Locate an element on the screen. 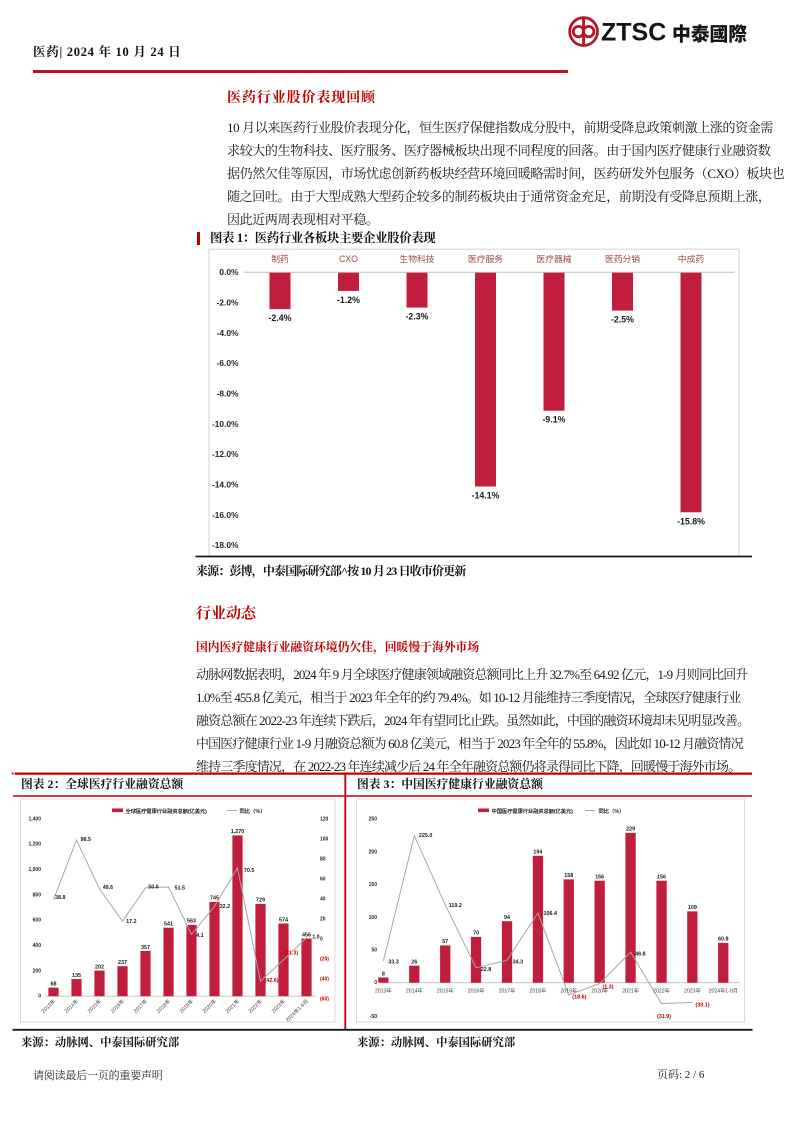 This screenshot has height=1122, width=793. svg-text: 中国医疗健康行业融资总额(亿美元) is located at coordinates (533, 811).